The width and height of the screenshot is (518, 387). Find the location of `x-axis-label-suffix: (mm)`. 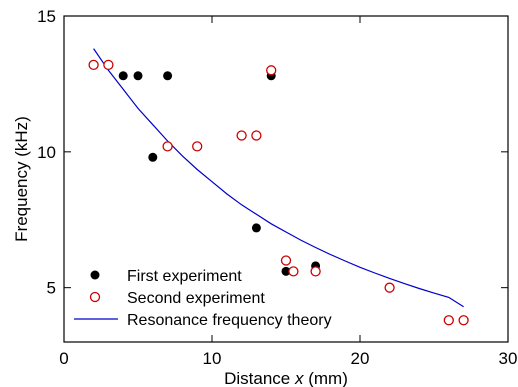

x-axis-label-suffix: (mm) is located at coordinates (326, 378).